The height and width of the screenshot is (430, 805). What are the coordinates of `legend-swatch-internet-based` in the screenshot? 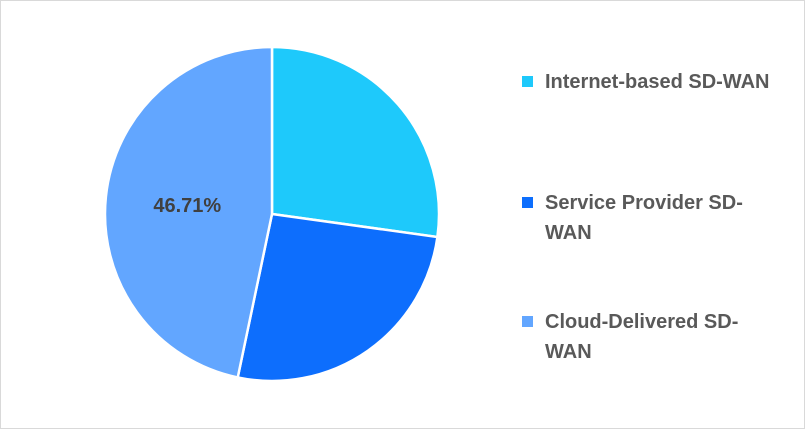 It's located at (527, 81).